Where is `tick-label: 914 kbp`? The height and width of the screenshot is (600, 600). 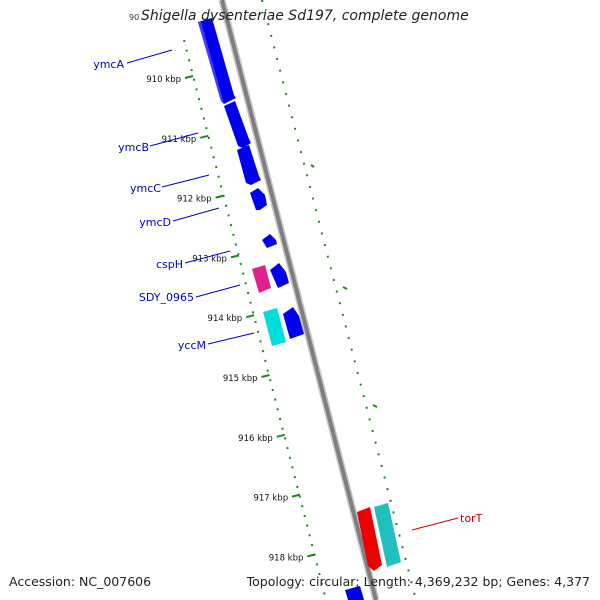
tick-label: 914 kbp is located at coordinates (225, 319).